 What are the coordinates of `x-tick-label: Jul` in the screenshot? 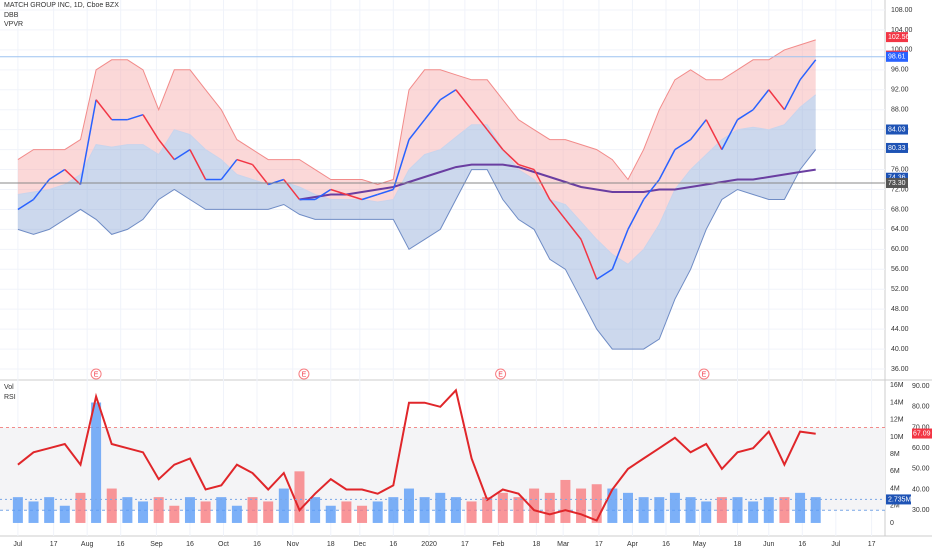 It's located at (17, 544).